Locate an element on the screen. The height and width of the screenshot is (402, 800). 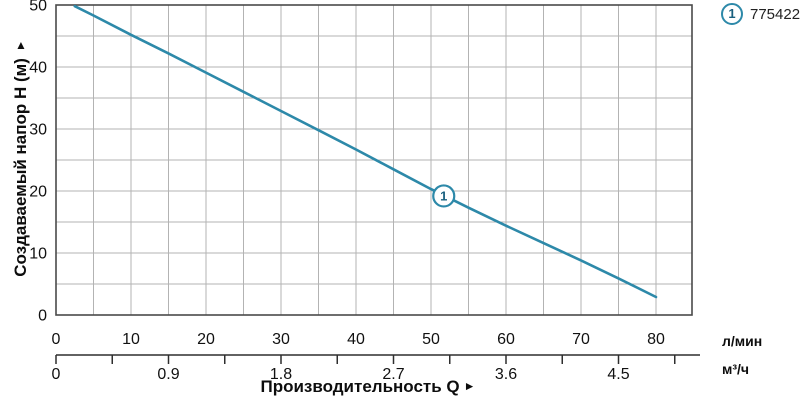
x-tick-label-m3h: 1.8 is located at coordinates (281, 374).